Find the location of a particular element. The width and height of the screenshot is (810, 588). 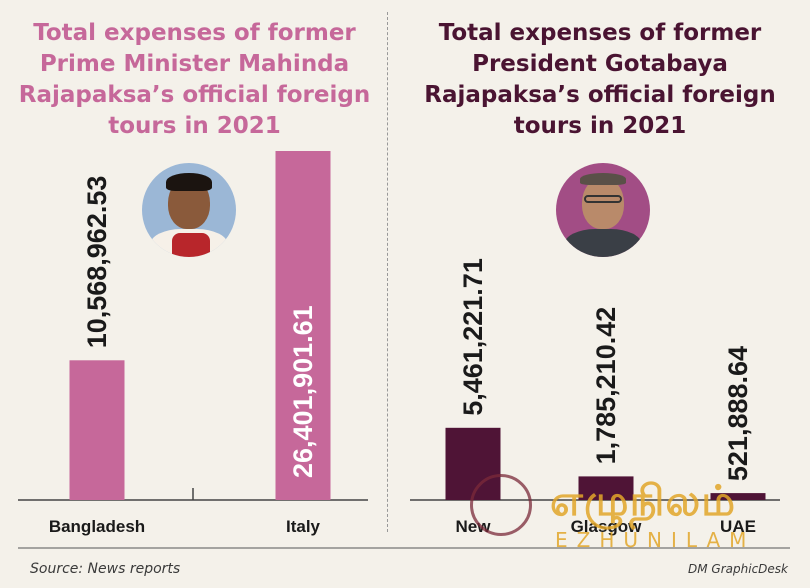

bar-italy is located at coordinates (303, 325).